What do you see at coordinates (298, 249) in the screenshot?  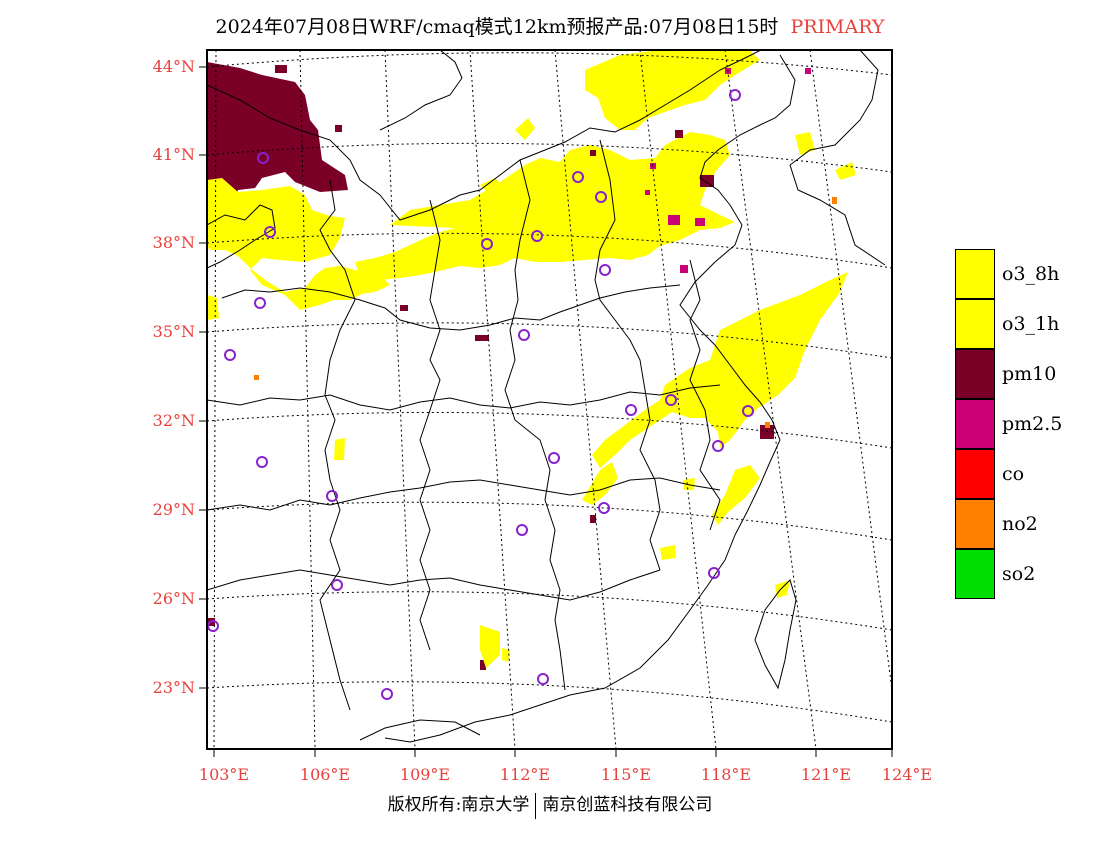 I see `o3-region-northwest` at bounding box center [298, 249].